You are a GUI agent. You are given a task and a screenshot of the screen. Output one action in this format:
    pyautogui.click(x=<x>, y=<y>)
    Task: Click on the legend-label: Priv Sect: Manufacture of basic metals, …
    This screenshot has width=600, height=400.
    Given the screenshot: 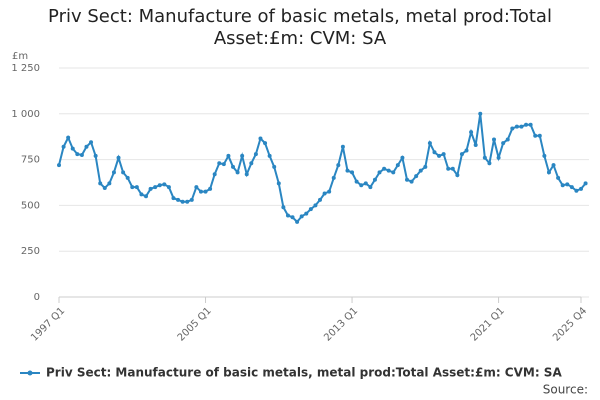 What is the action you would take?
    pyautogui.click(x=304, y=373)
    